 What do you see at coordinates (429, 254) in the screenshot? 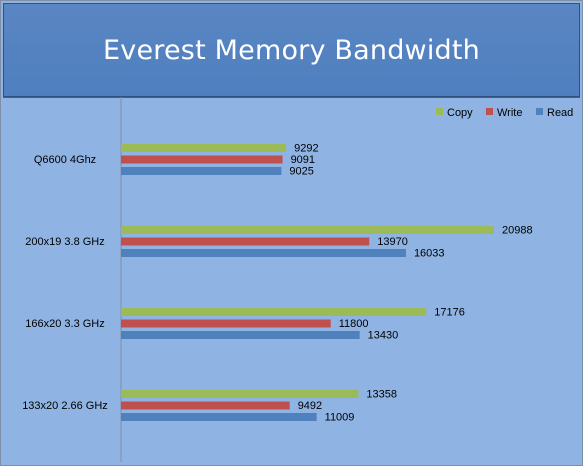
I see `data-label-read-200x19-3-8-ghz: 16033` at bounding box center [429, 254].